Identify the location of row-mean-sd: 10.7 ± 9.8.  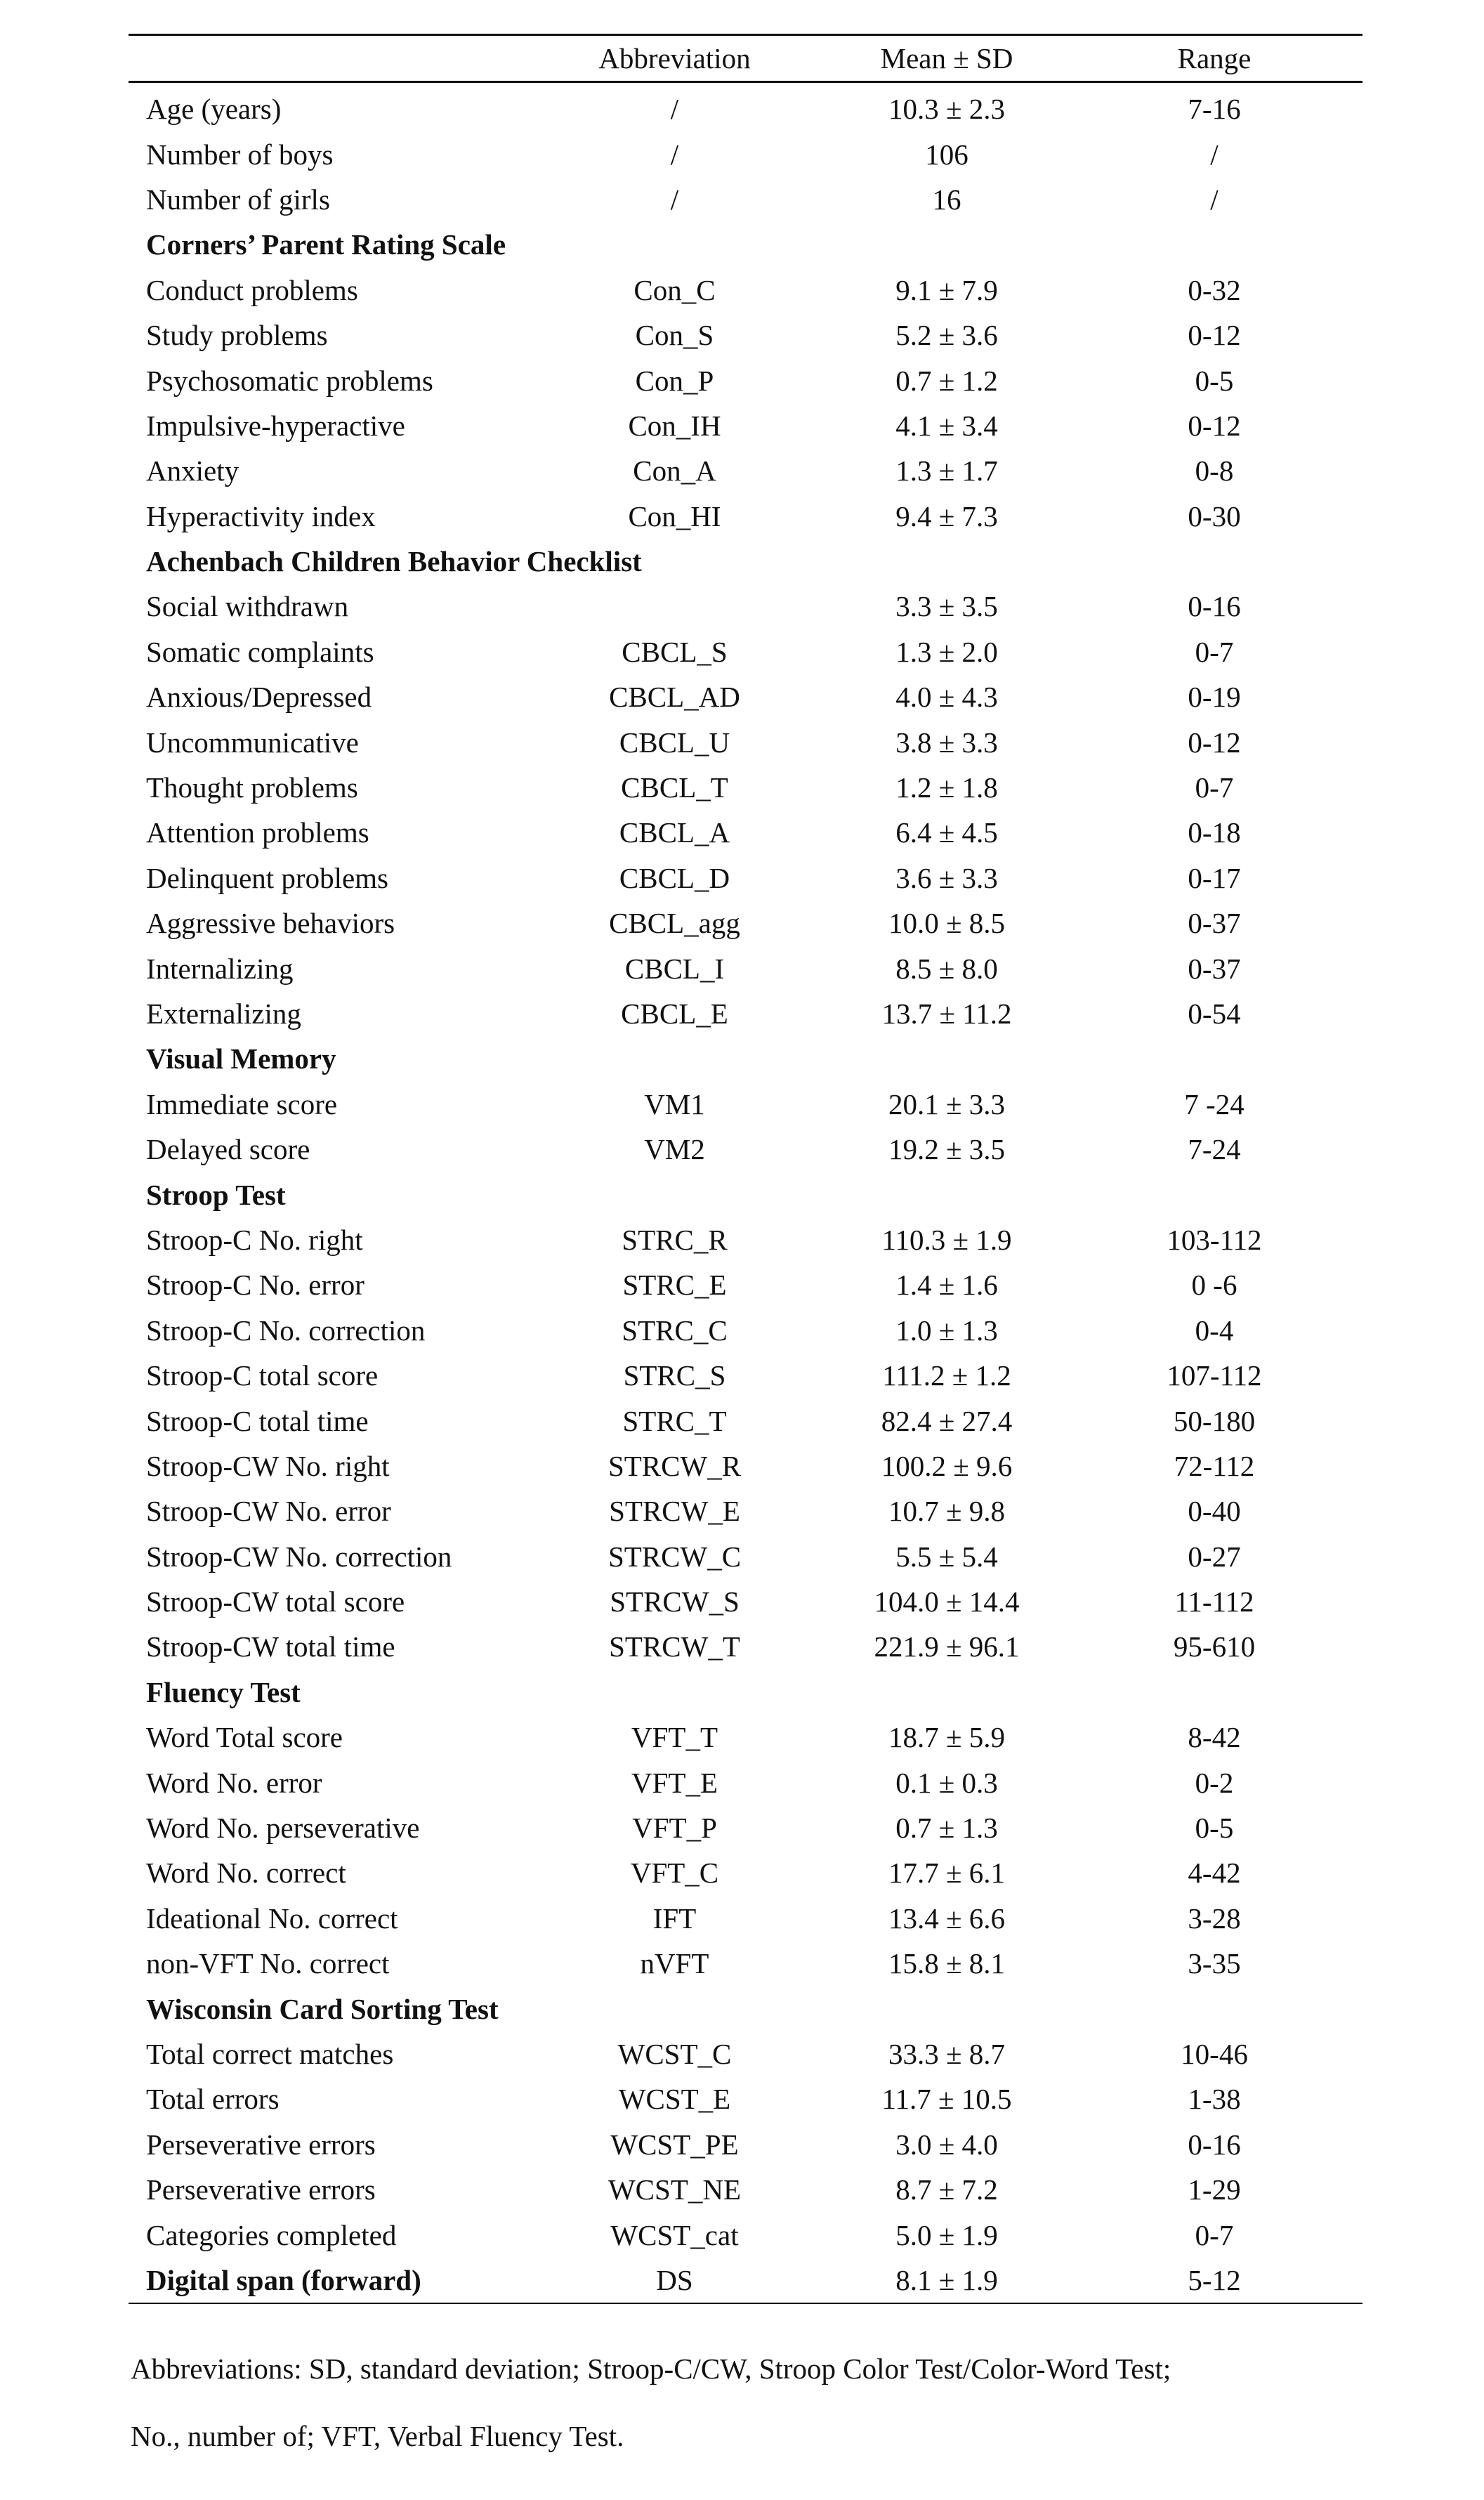
(947, 1512).